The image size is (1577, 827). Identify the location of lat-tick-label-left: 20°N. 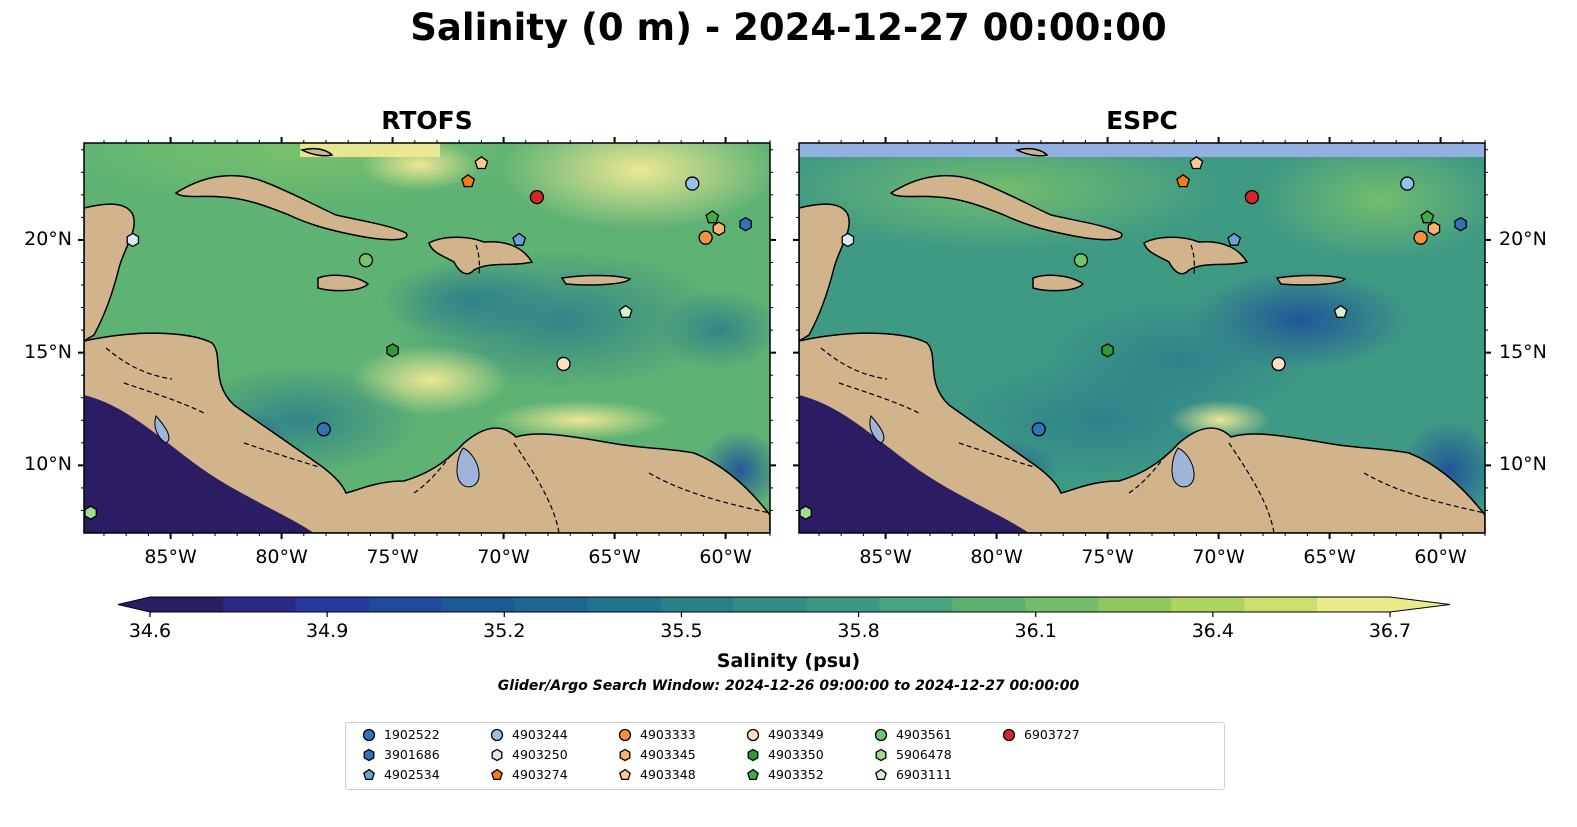
(48, 238).